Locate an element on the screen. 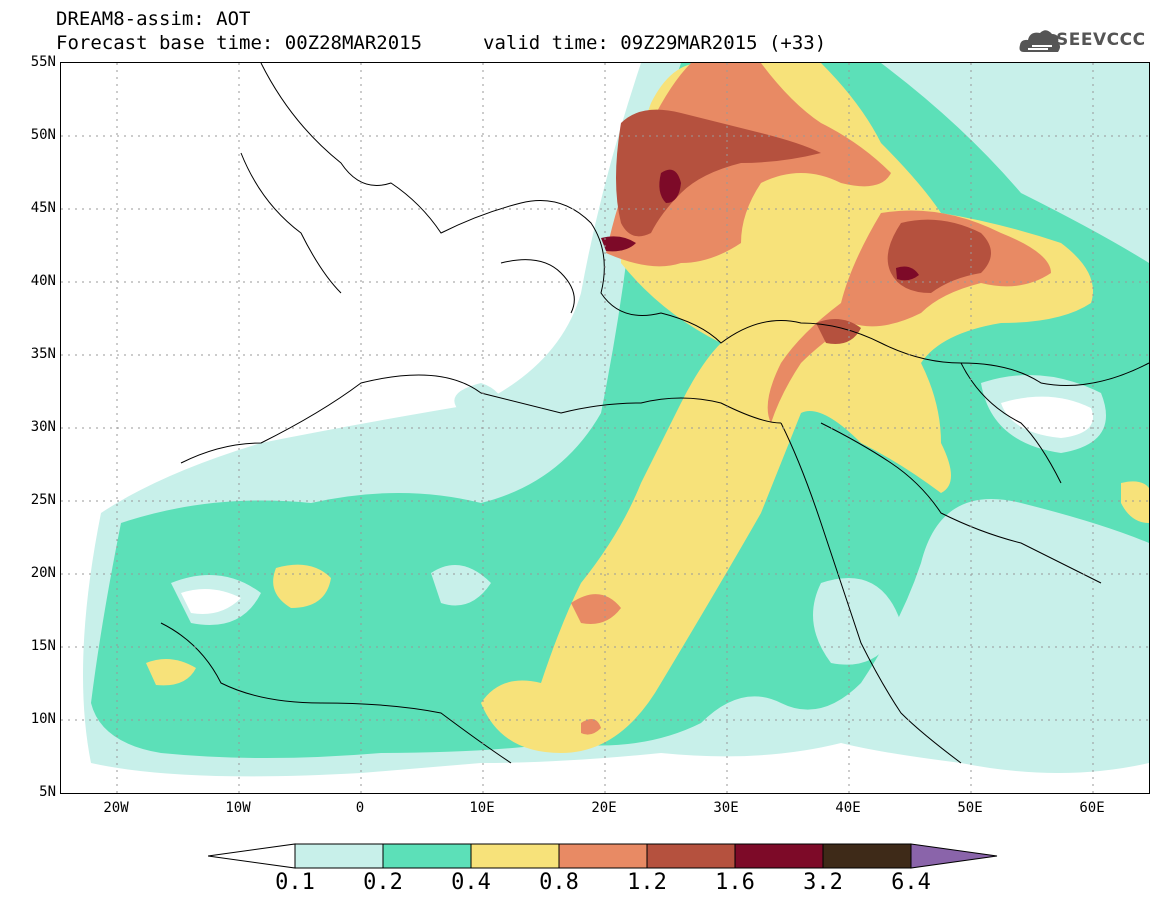 The height and width of the screenshot is (905, 1165). forecast-base-time: Forecast base time: 00Z28MAR2015 is located at coordinates (239, 43).